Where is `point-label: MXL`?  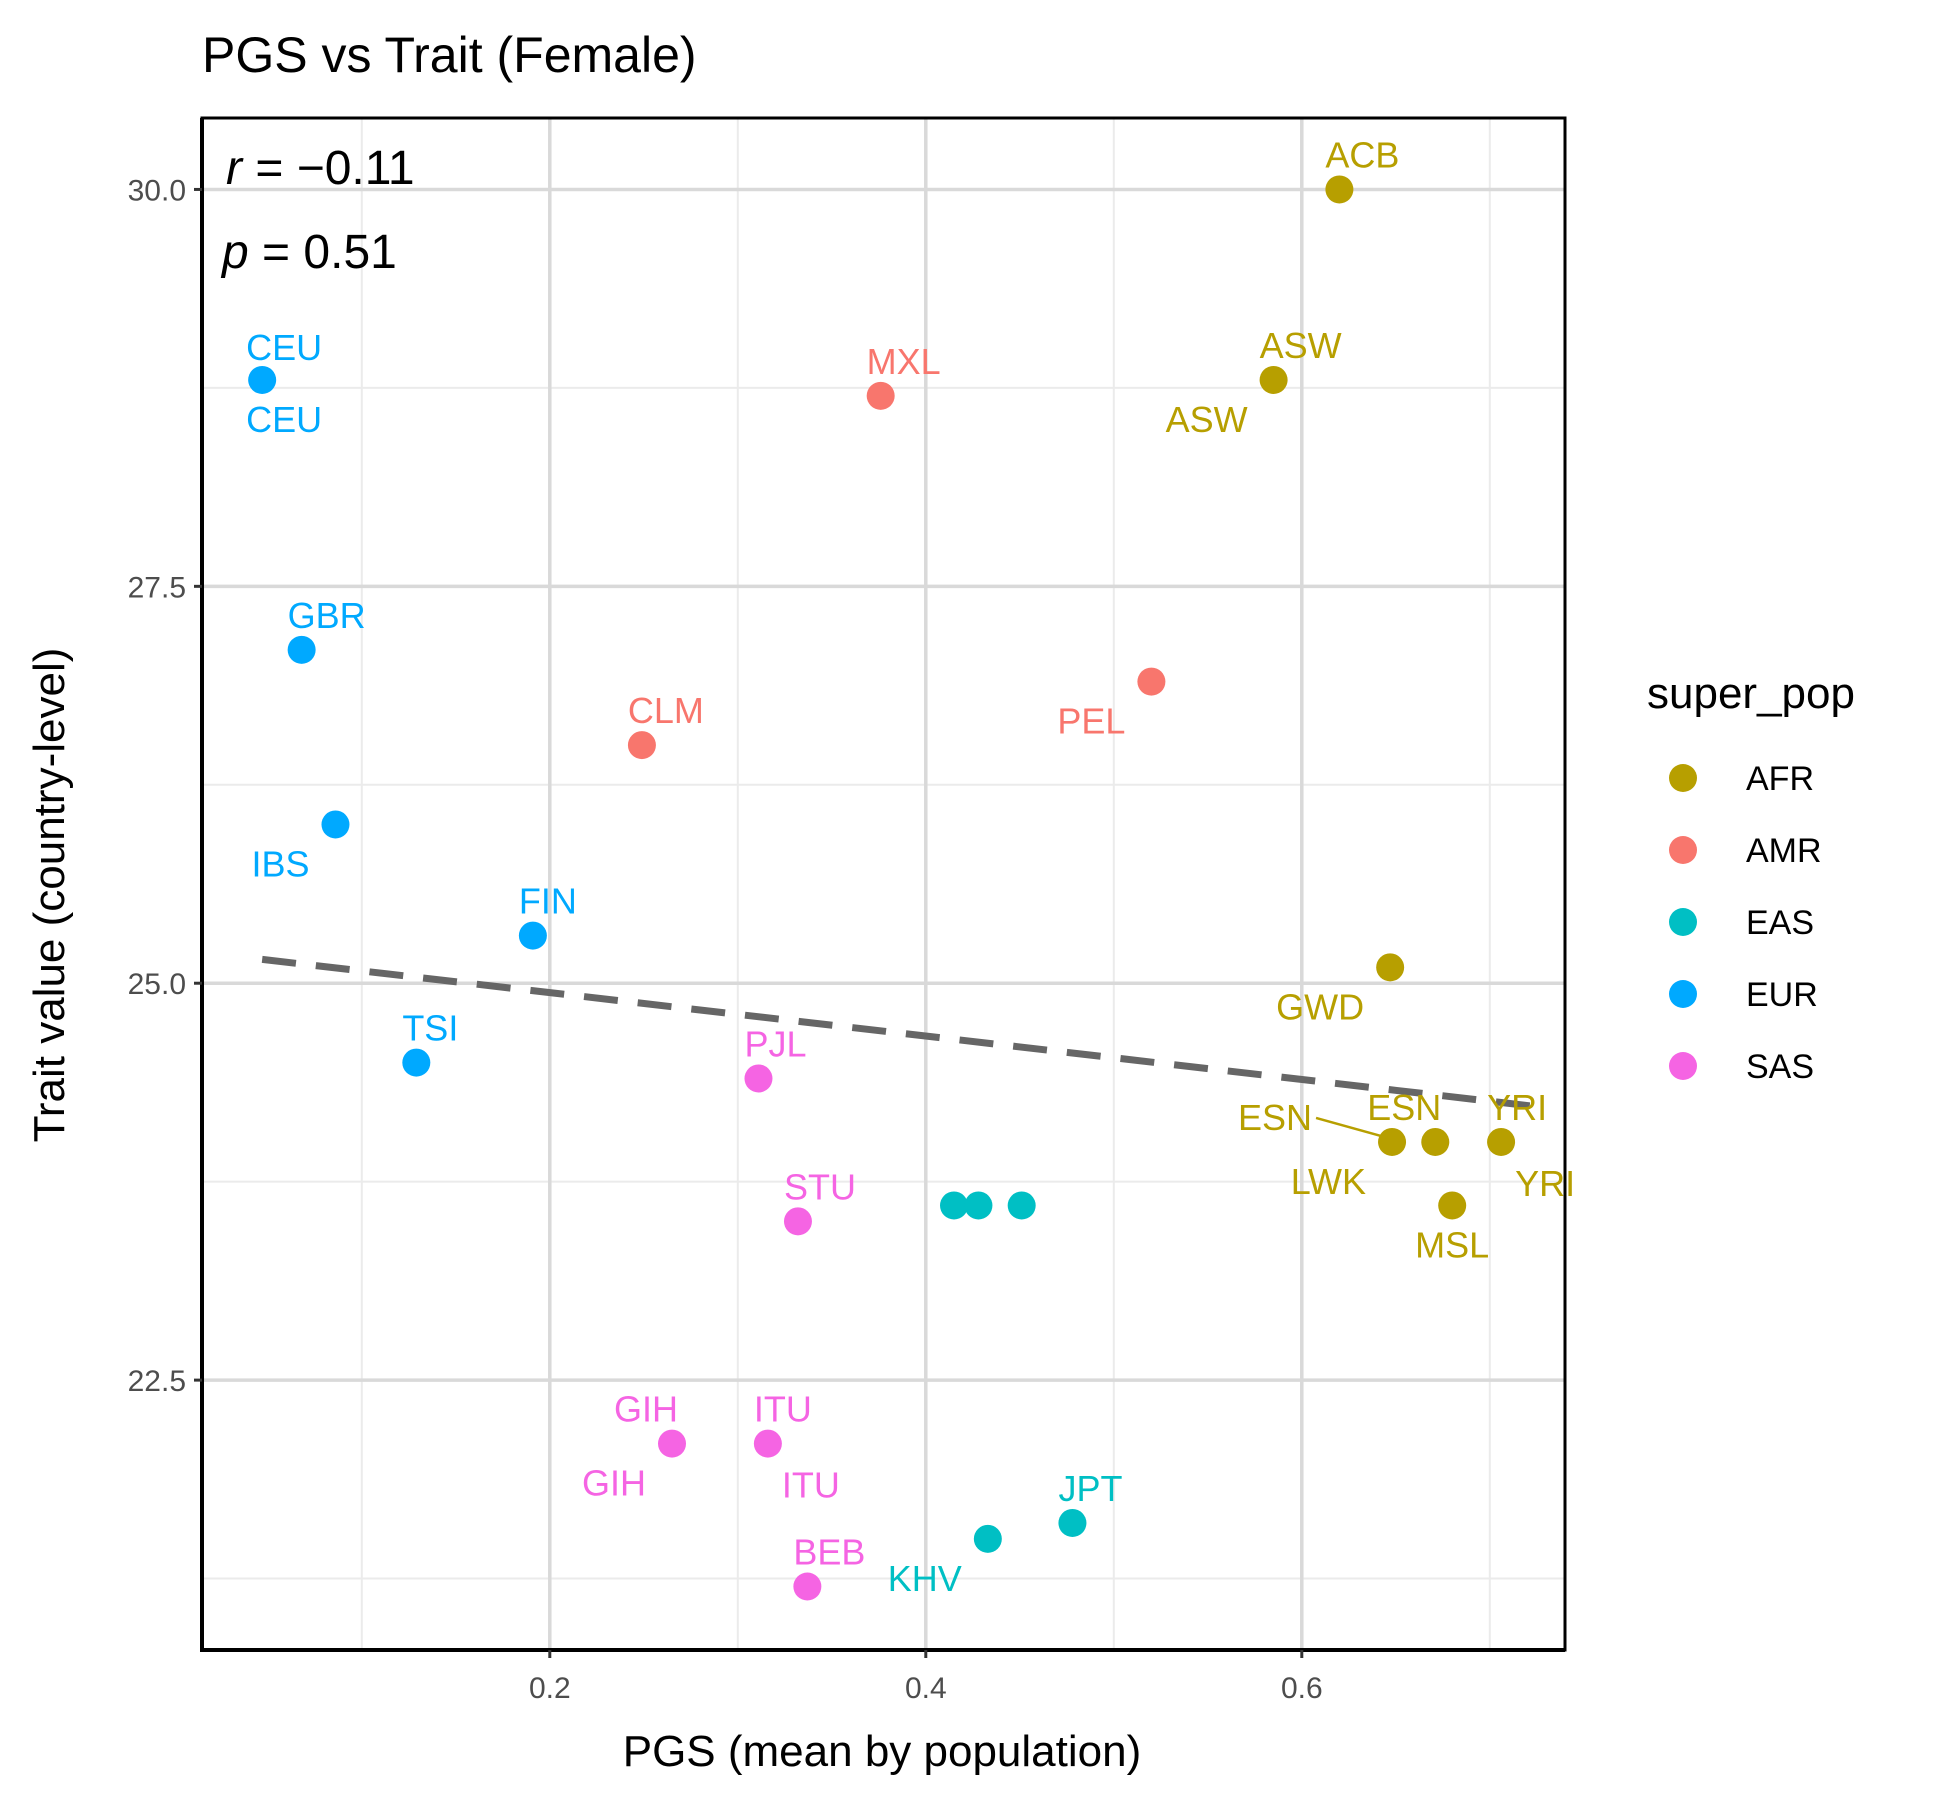 point-label: MXL is located at coordinates (904, 361).